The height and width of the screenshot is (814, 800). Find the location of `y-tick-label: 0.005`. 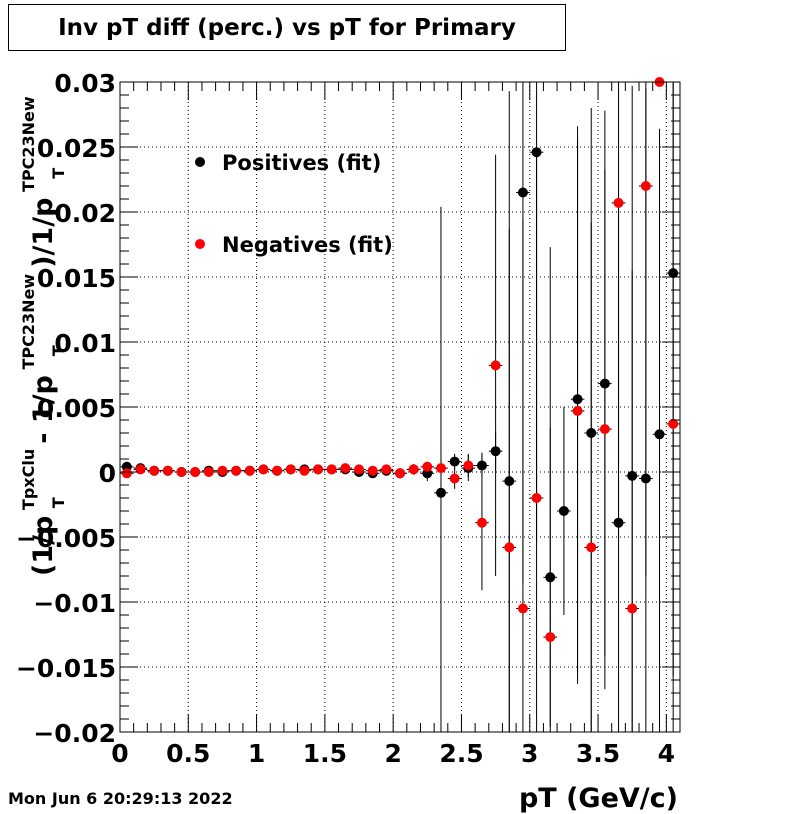

y-tick-label: 0.005 is located at coordinates (76, 408).